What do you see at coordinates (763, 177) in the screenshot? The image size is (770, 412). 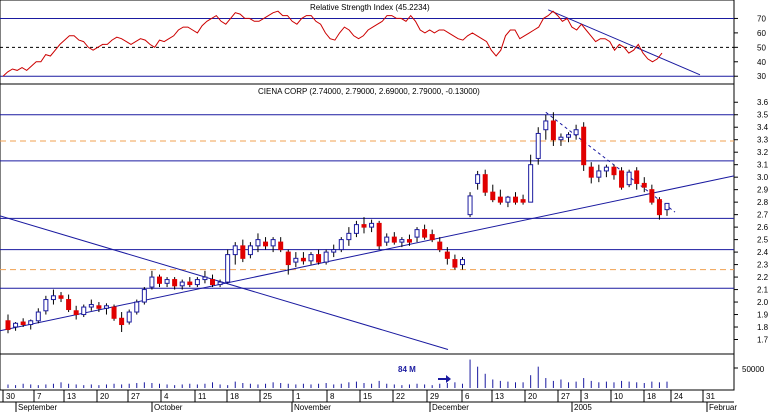 I see `price-tick-label: 3.0` at bounding box center [763, 177].